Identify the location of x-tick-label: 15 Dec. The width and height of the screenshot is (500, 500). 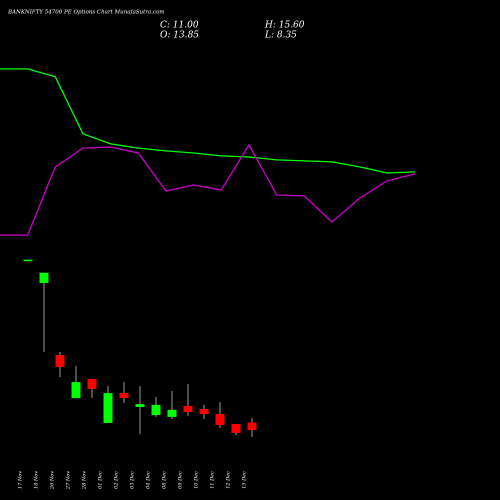
(245, 480).